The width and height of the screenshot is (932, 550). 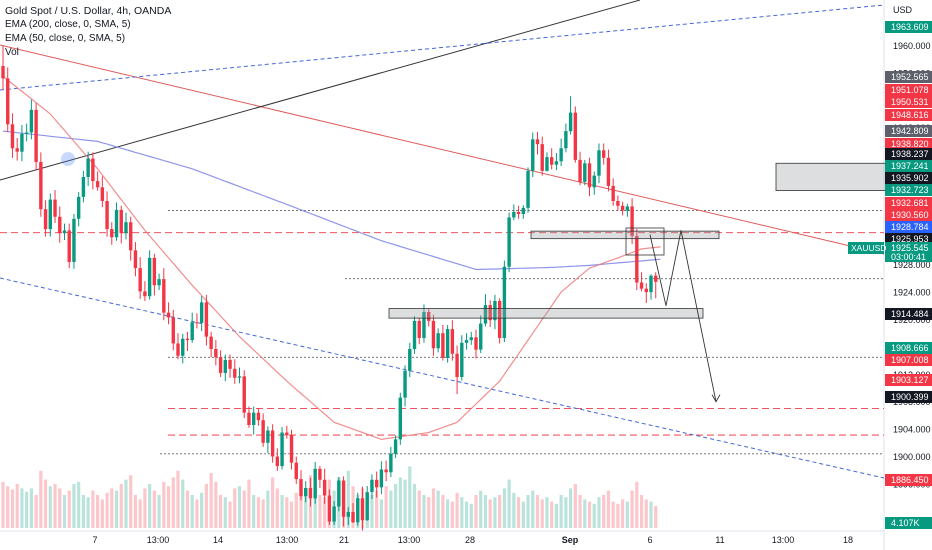 I want to click on indicator-ema200: EMA (200, close, 0, SMA, 5), so click(x=68, y=24).